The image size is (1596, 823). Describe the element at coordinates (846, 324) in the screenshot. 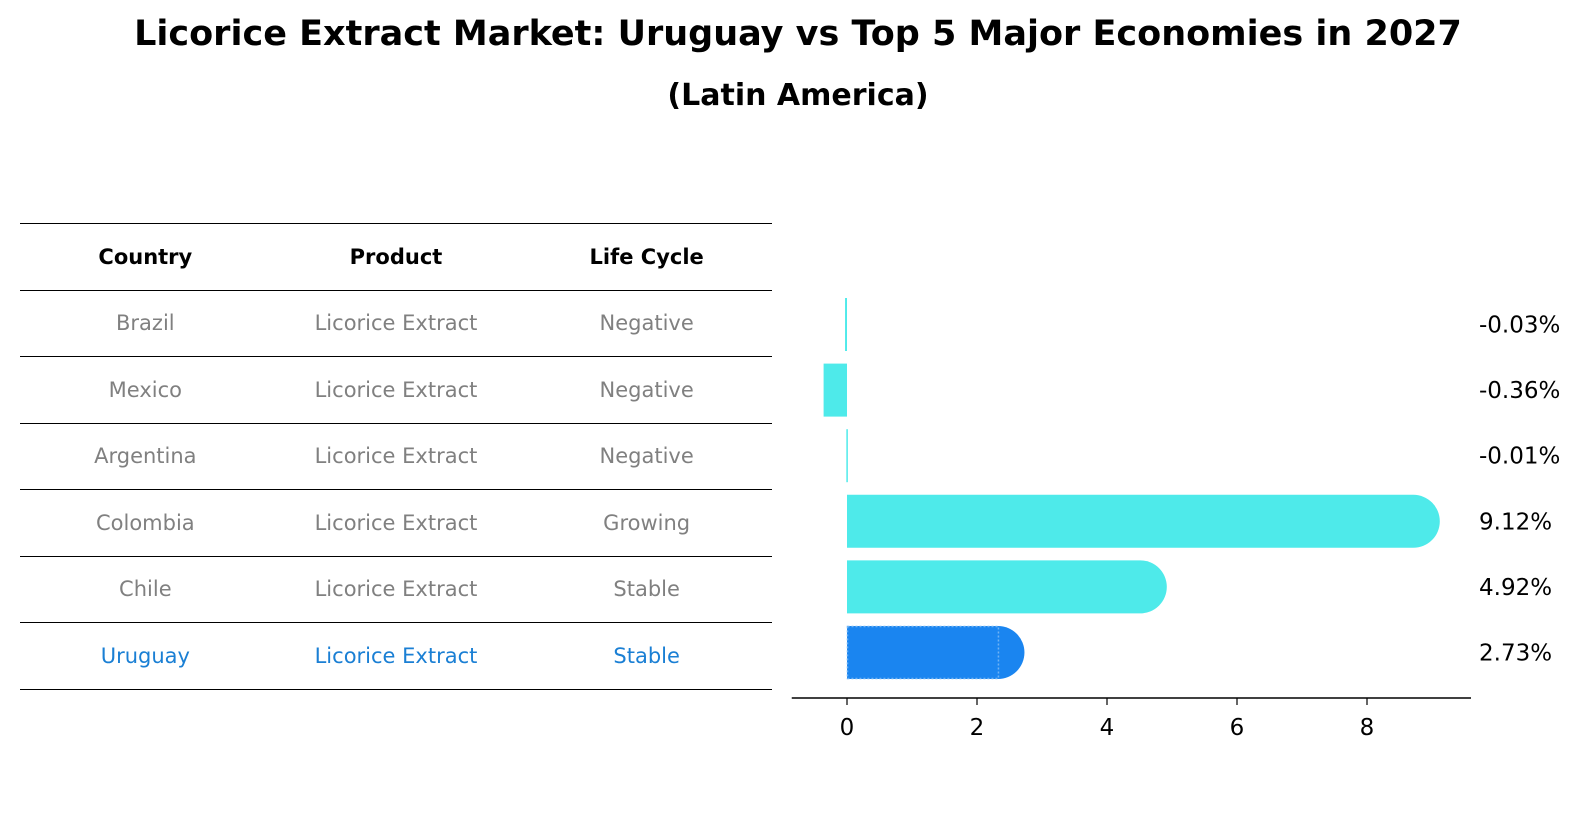

I see `bar-brazil` at that location.